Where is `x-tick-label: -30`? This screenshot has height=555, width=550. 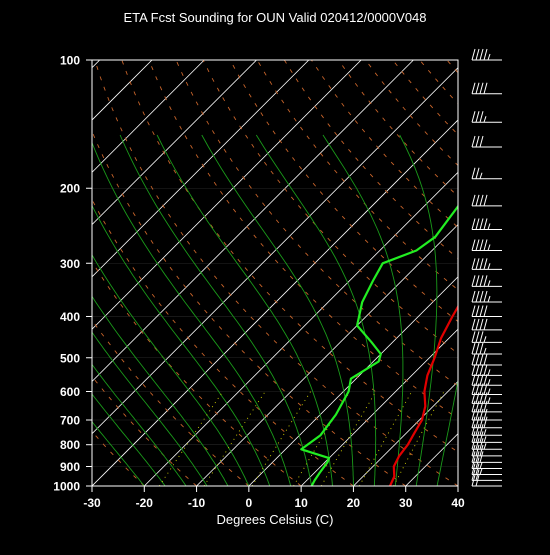
x-tick-label: -30 is located at coordinates (92, 503).